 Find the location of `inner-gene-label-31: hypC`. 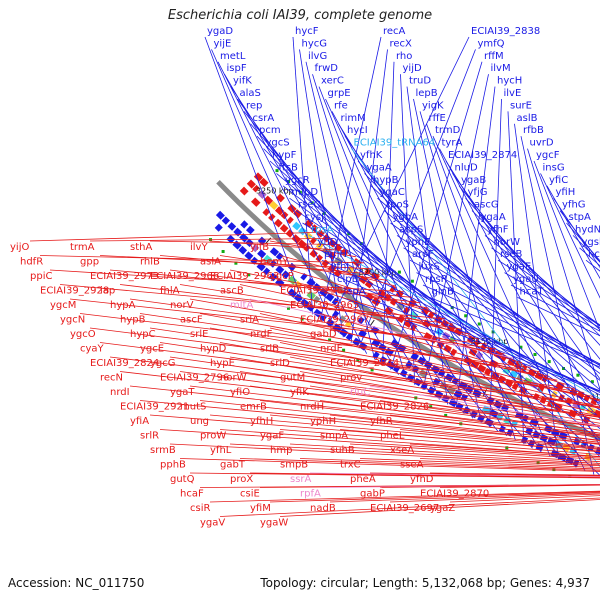

inner-gene-label-31: hypC is located at coordinates (143, 334).